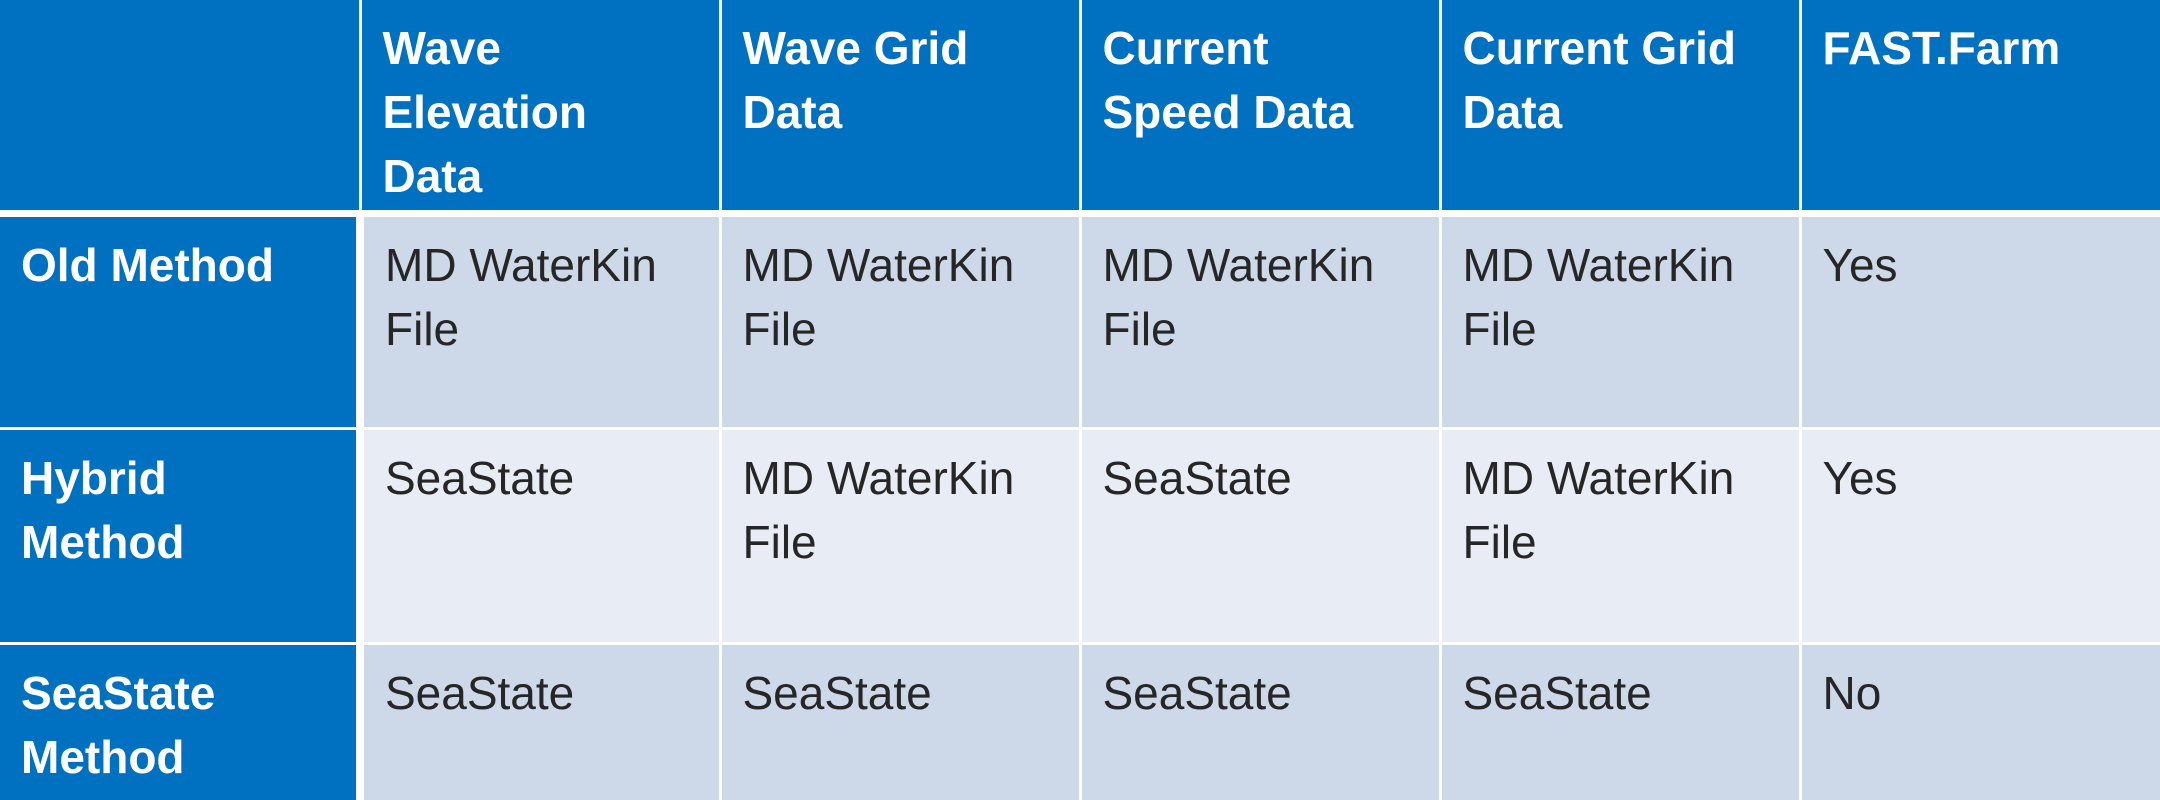  I want to click on header-current-grid-data: Current Grid Data, so click(1619, 108).